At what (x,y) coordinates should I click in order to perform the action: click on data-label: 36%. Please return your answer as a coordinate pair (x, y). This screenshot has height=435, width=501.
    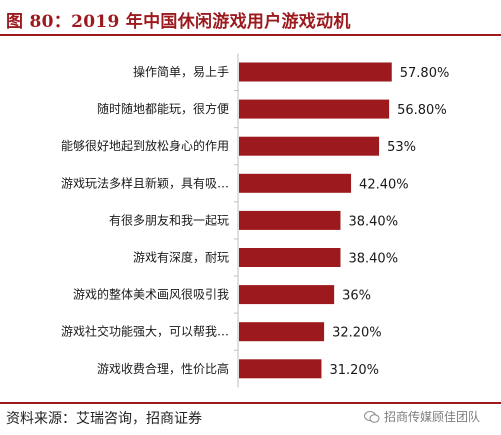
    Looking at the image, I should click on (356, 296).